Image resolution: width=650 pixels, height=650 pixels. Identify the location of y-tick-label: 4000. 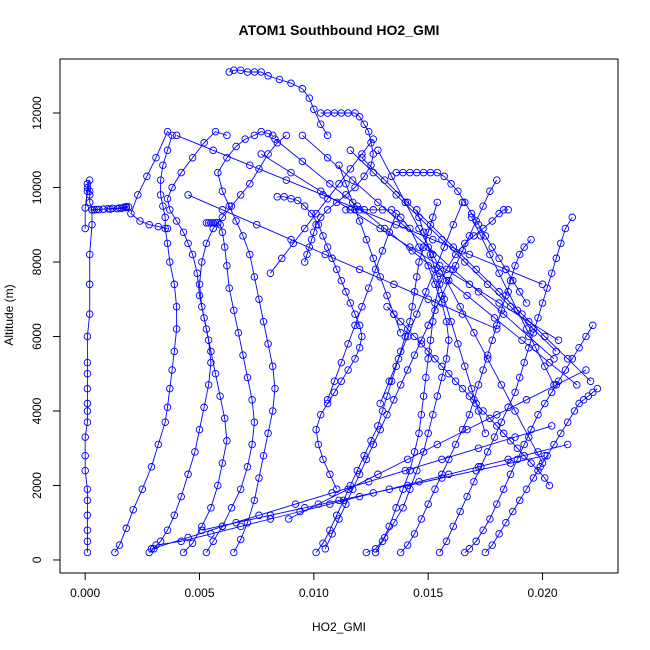
(37, 410).